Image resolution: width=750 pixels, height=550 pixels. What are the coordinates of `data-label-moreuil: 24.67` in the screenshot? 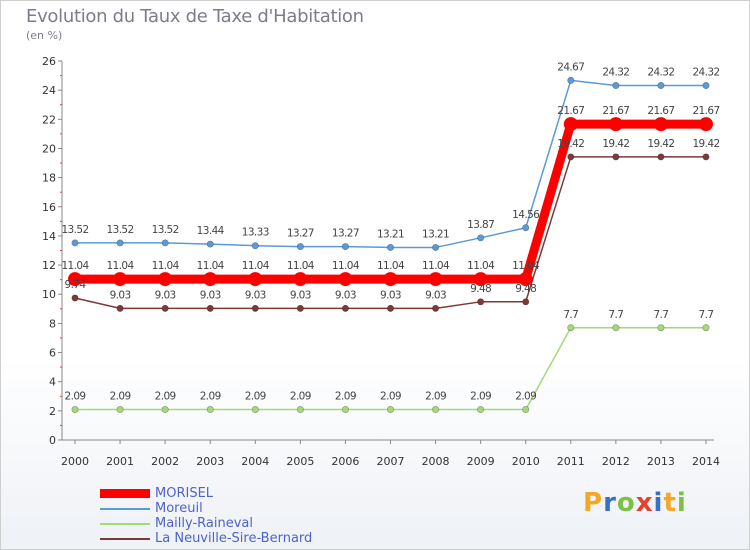 It's located at (570, 67).